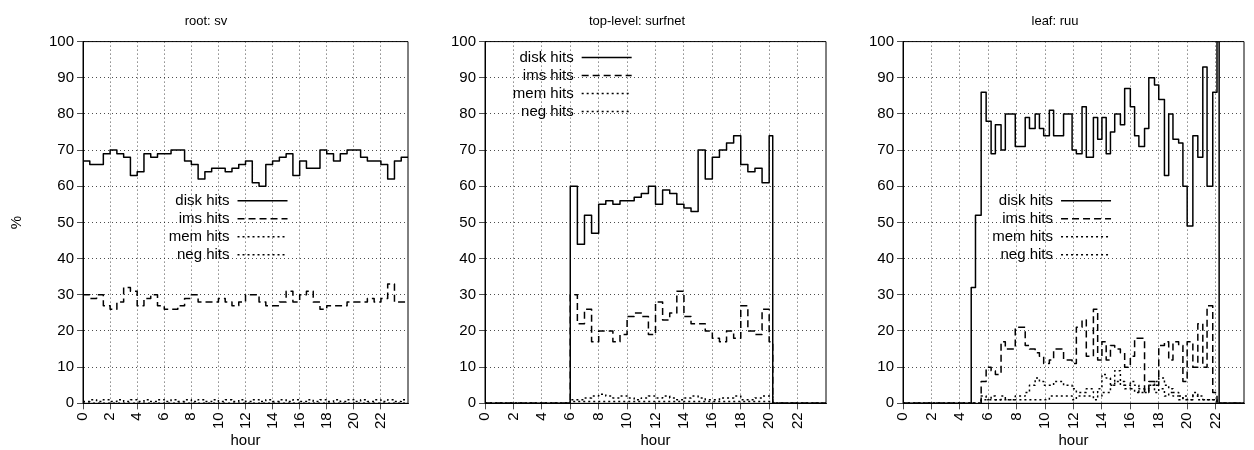  Describe the element at coordinates (16, 222) in the screenshot. I see `y-axis-title: %` at that location.